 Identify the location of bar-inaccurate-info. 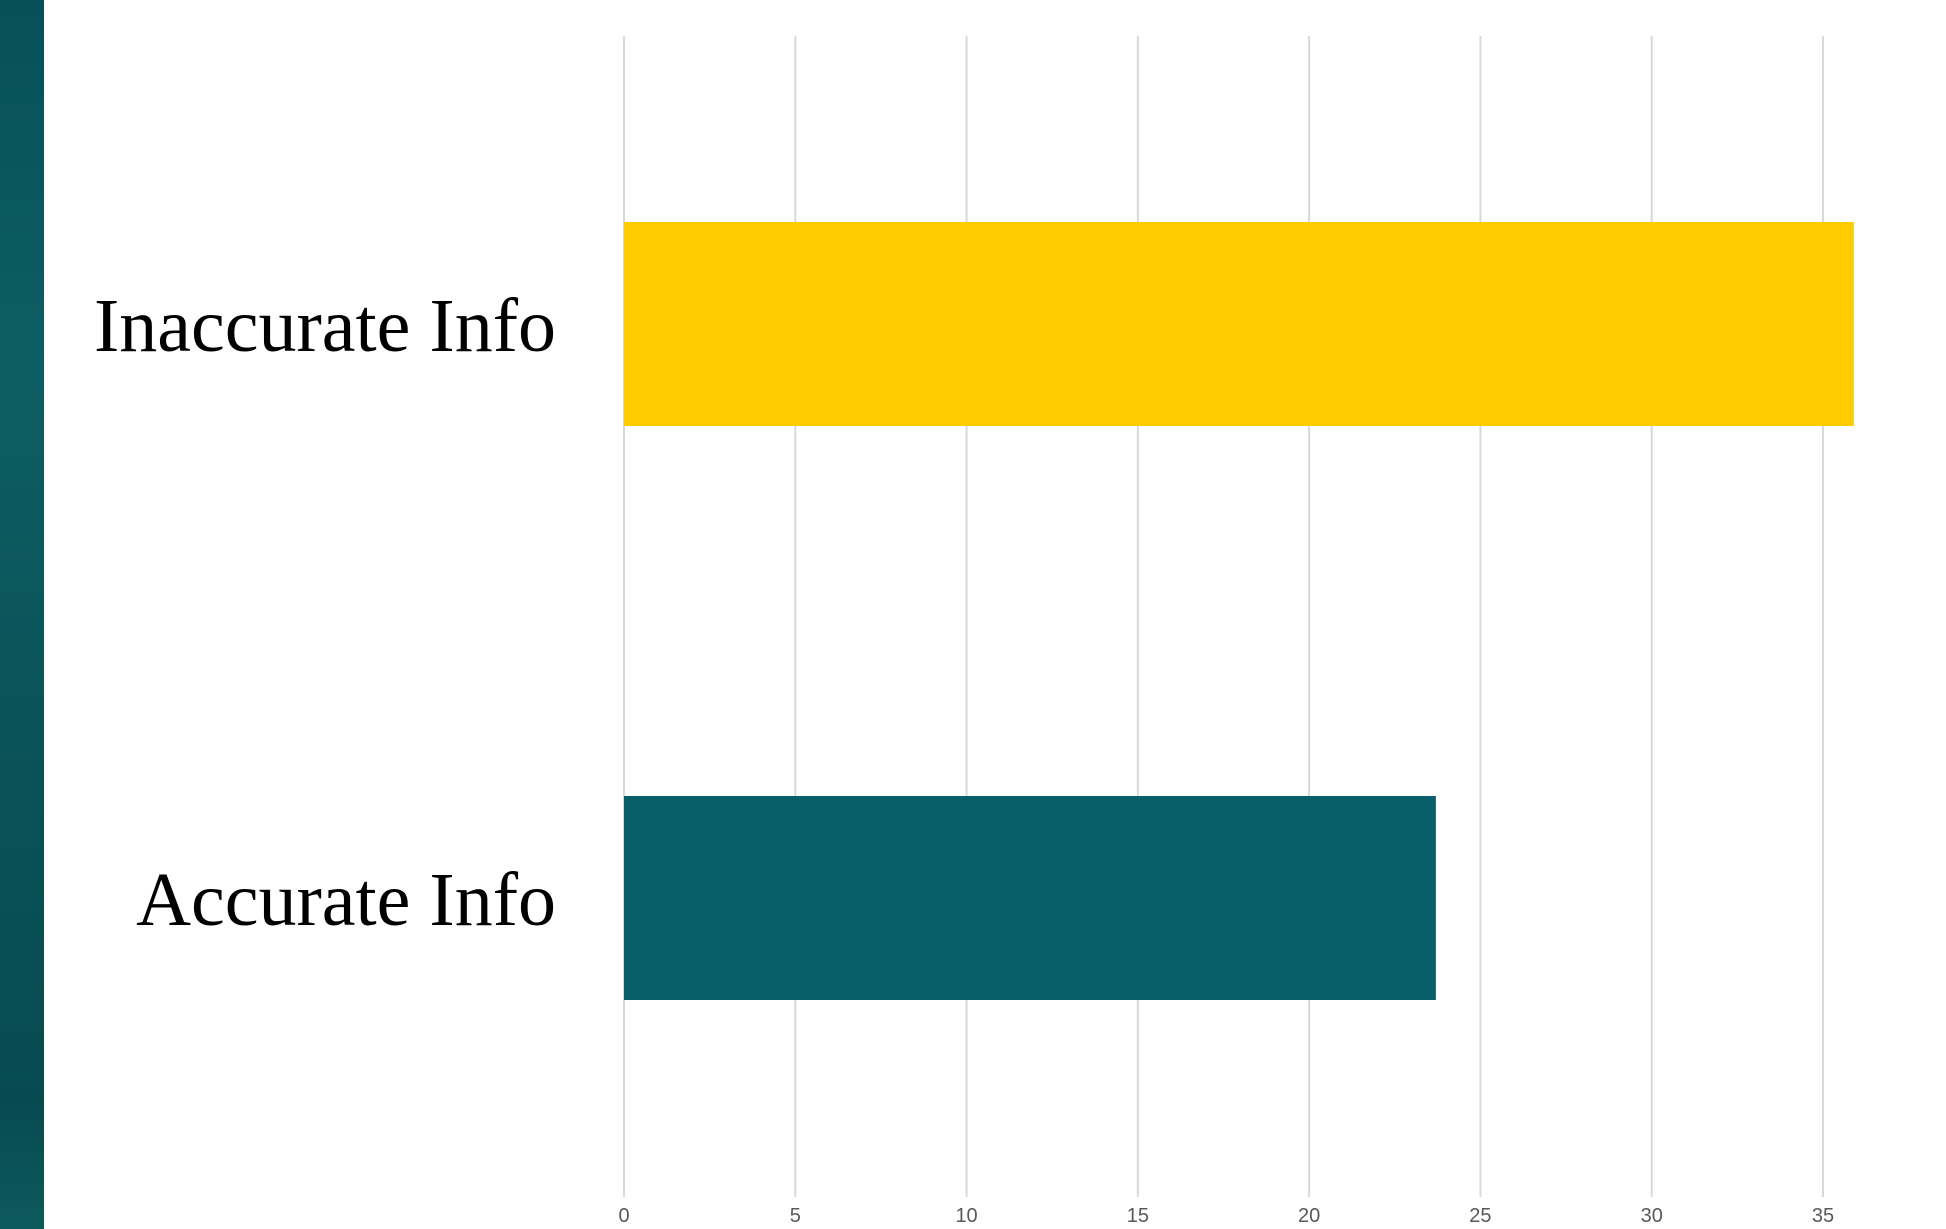
(1239, 324).